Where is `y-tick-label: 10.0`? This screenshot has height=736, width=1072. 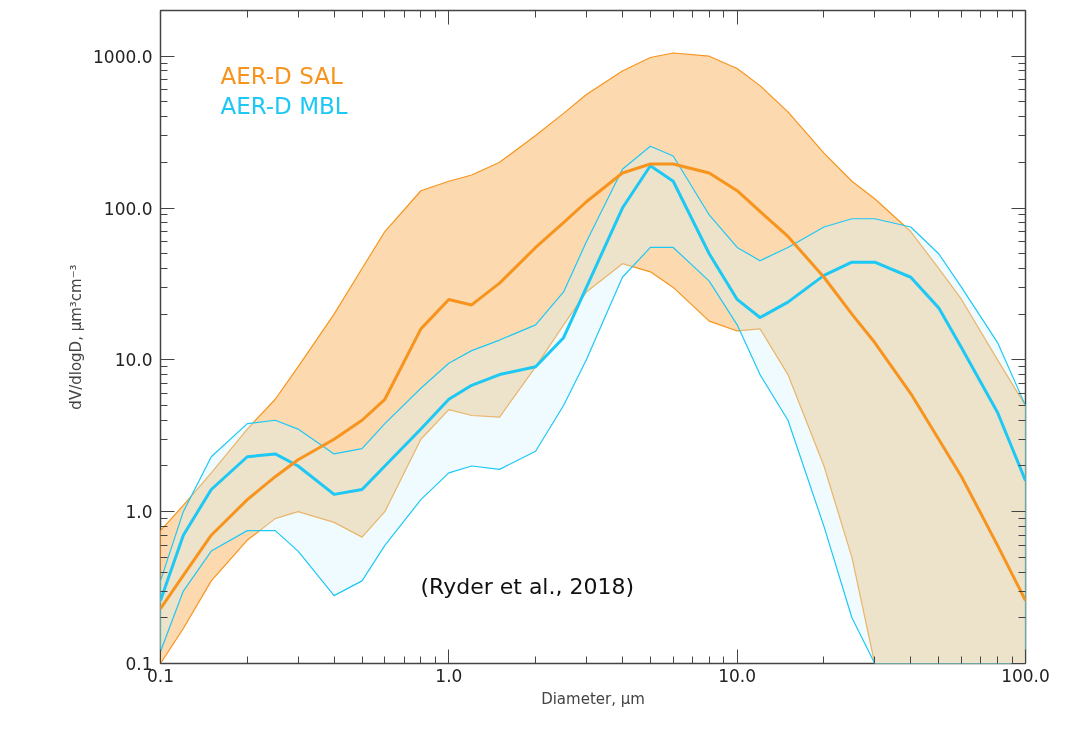
y-tick-label: 10.0 is located at coordinates (133, 360).